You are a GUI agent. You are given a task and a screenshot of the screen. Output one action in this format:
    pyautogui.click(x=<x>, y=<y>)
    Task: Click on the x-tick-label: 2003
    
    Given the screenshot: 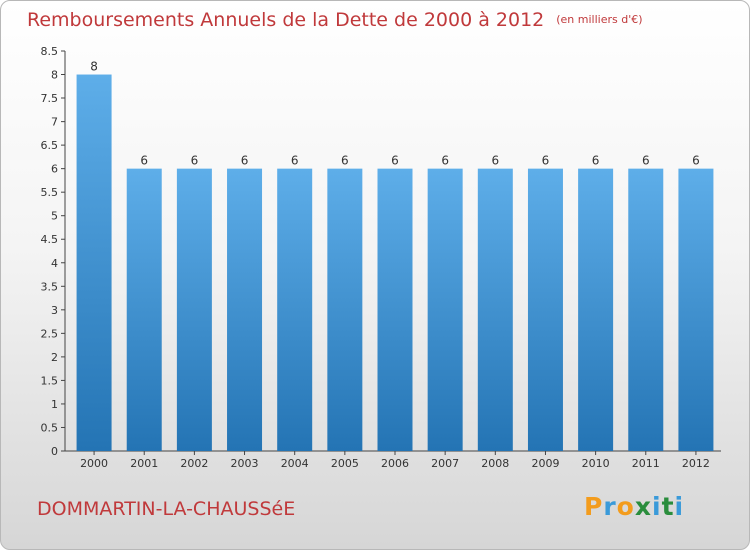 What is the action you would take?
    pyautogui.click(x=245, y=463)
    